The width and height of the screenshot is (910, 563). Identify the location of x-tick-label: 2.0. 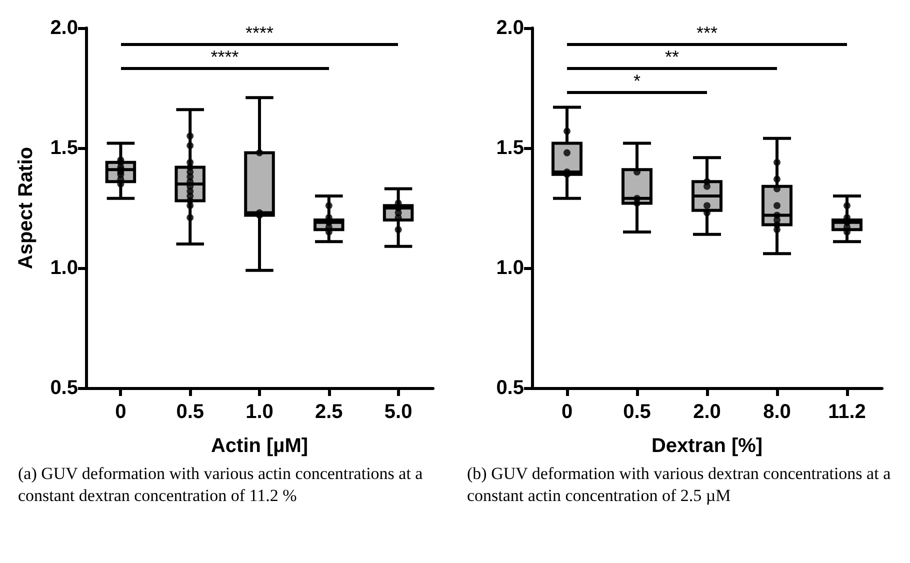
(707, 412).